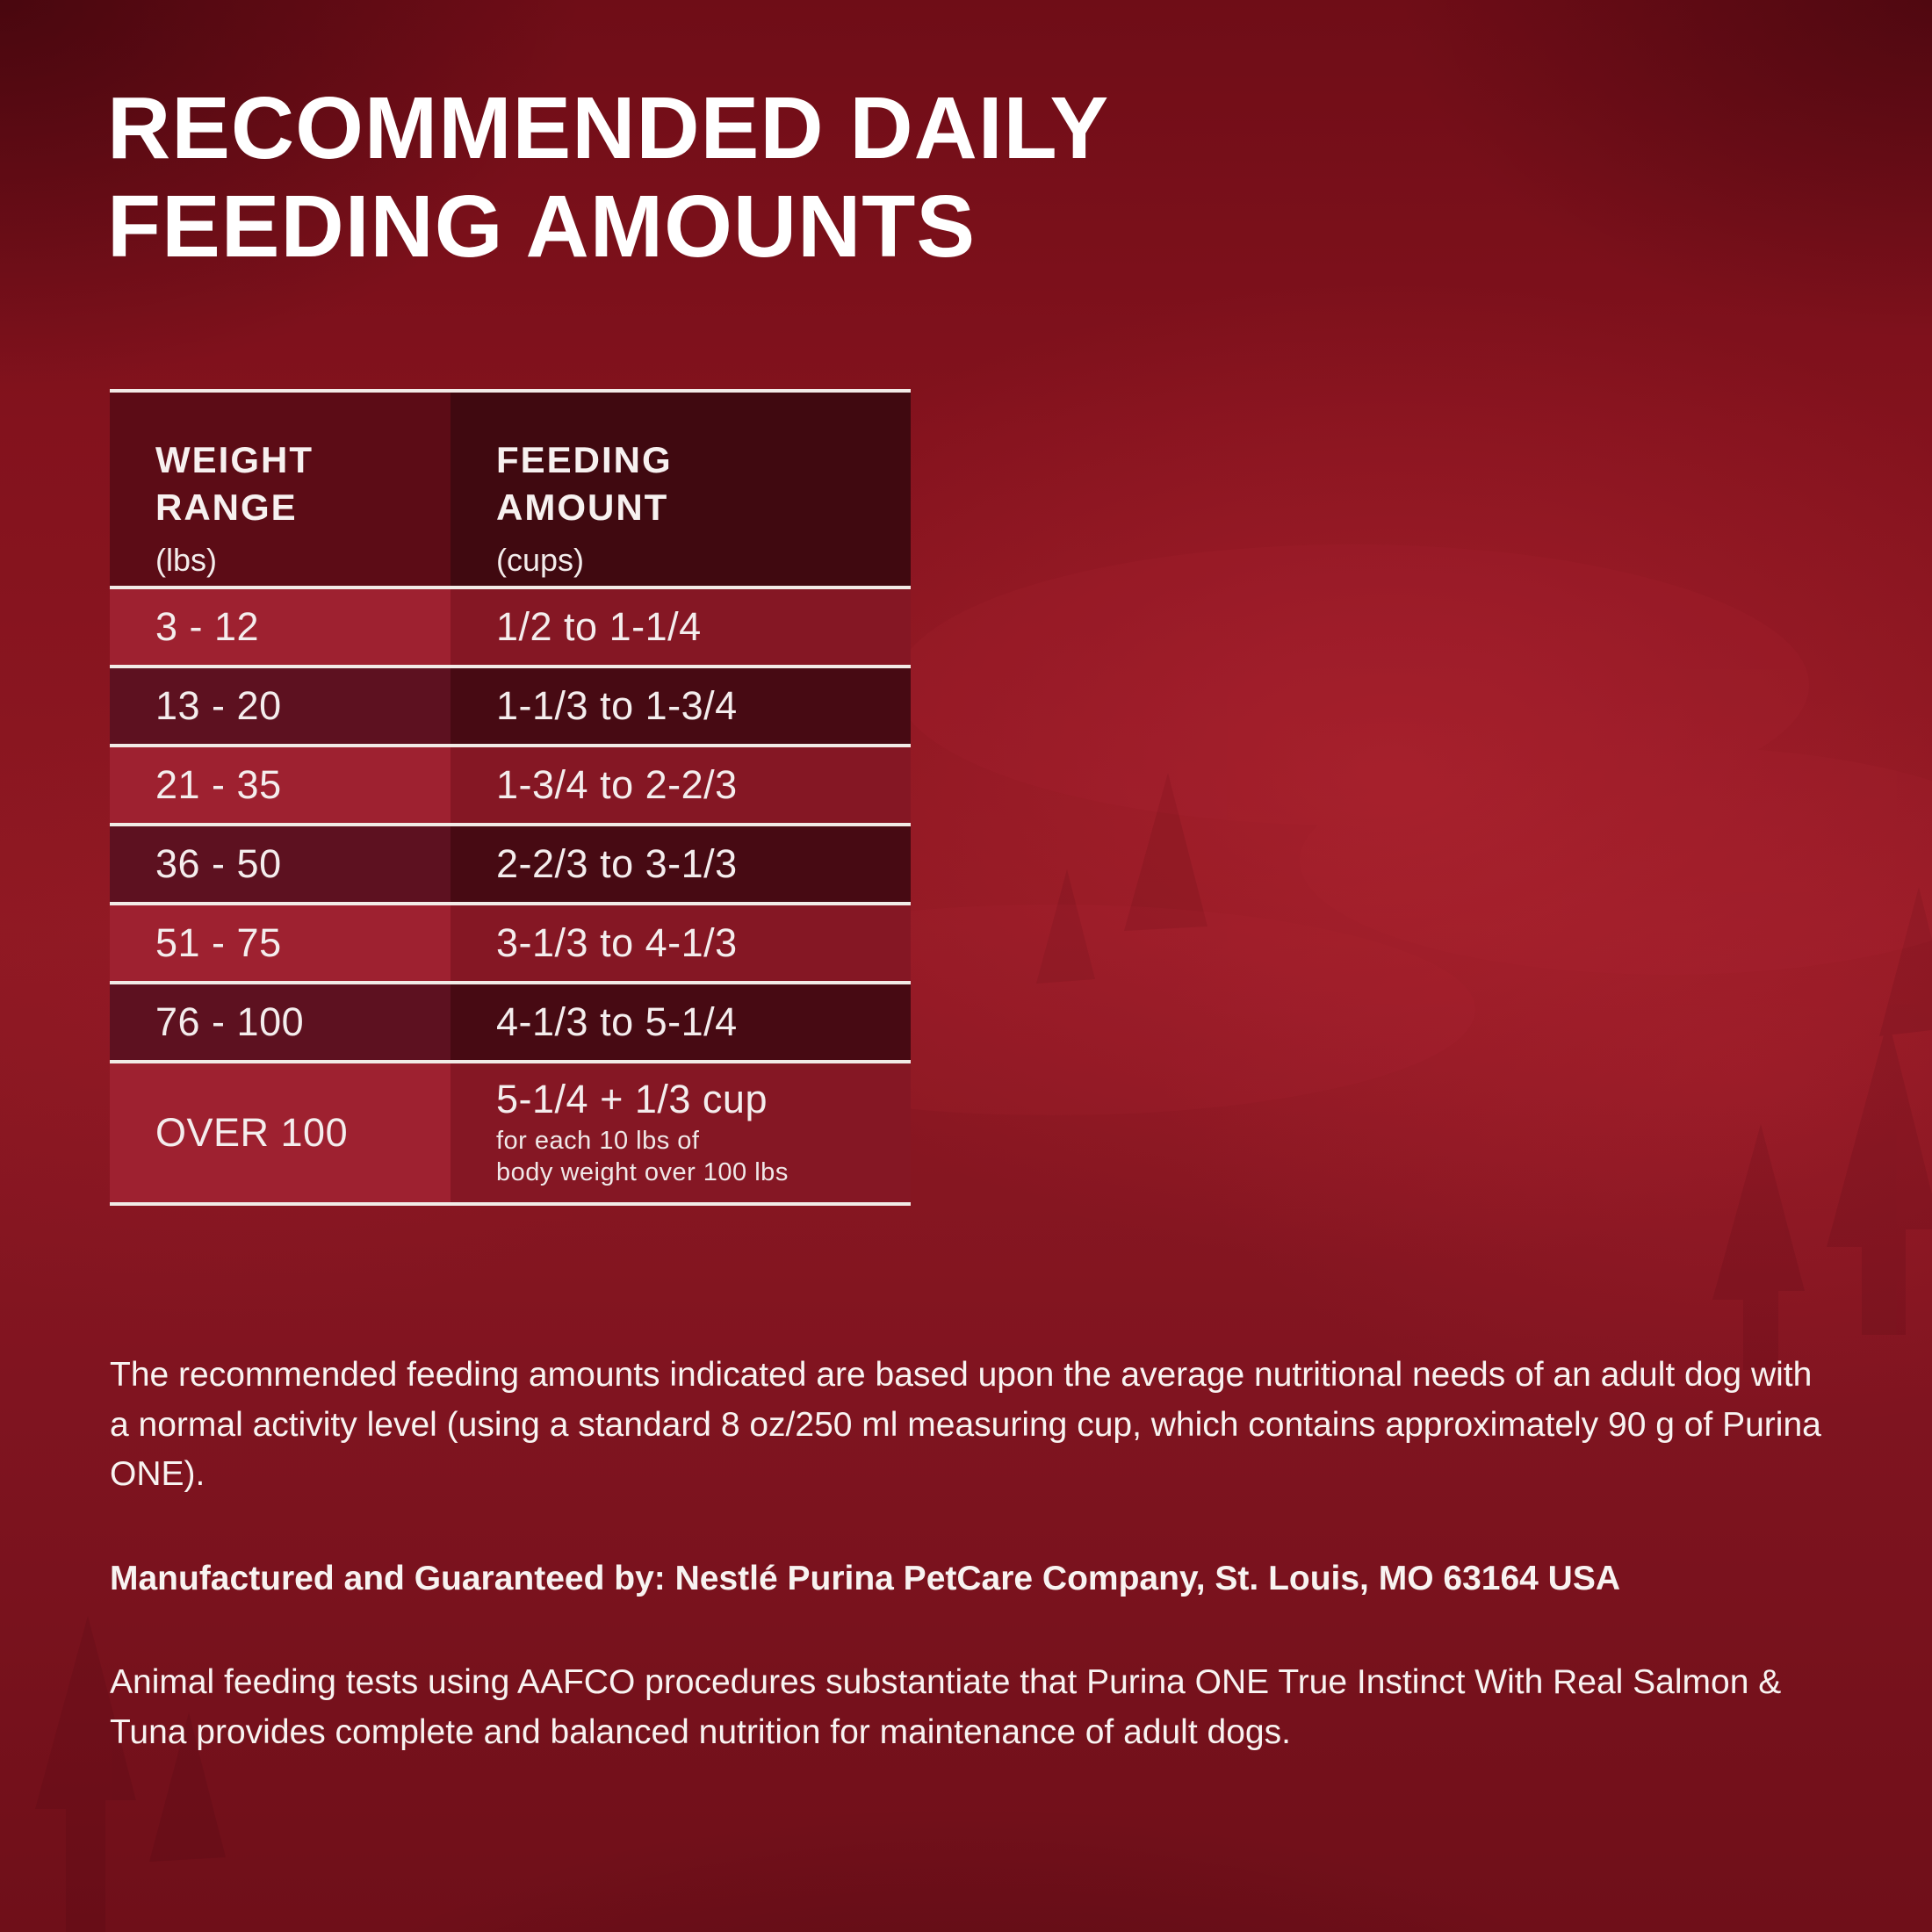 This screenshot has width=1932, height=1932. I want to click on feeding-amount-value: 1-3/4 to 2-2/3, so click(617, 785).